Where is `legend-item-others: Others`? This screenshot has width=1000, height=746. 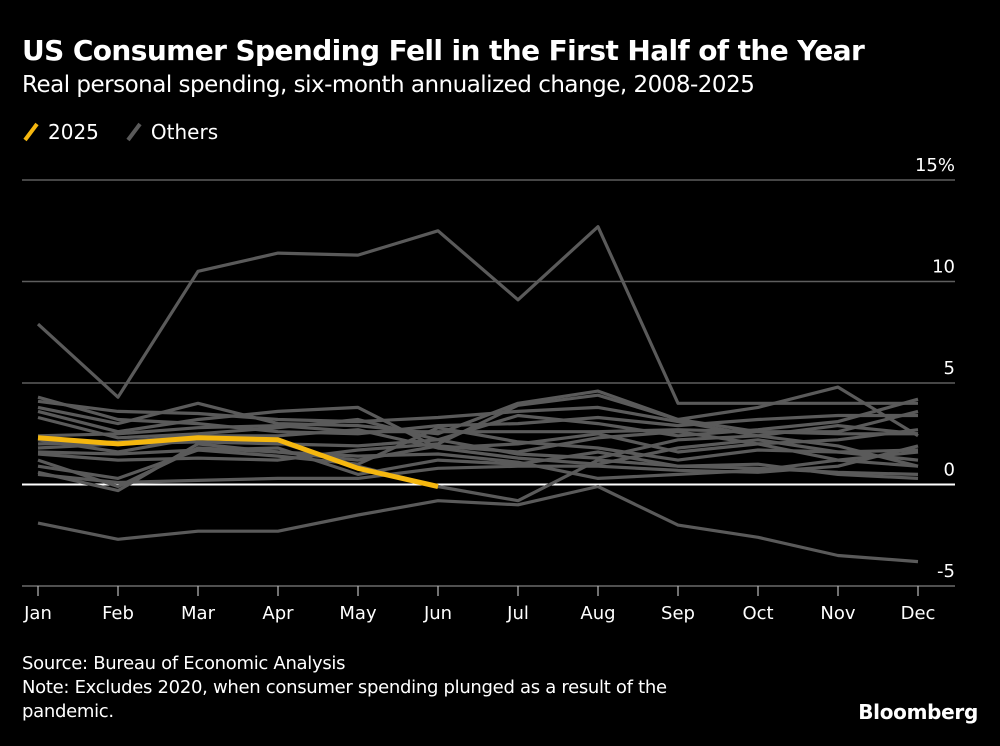 legend-item-others: Others is located at coordinates (171, 132).